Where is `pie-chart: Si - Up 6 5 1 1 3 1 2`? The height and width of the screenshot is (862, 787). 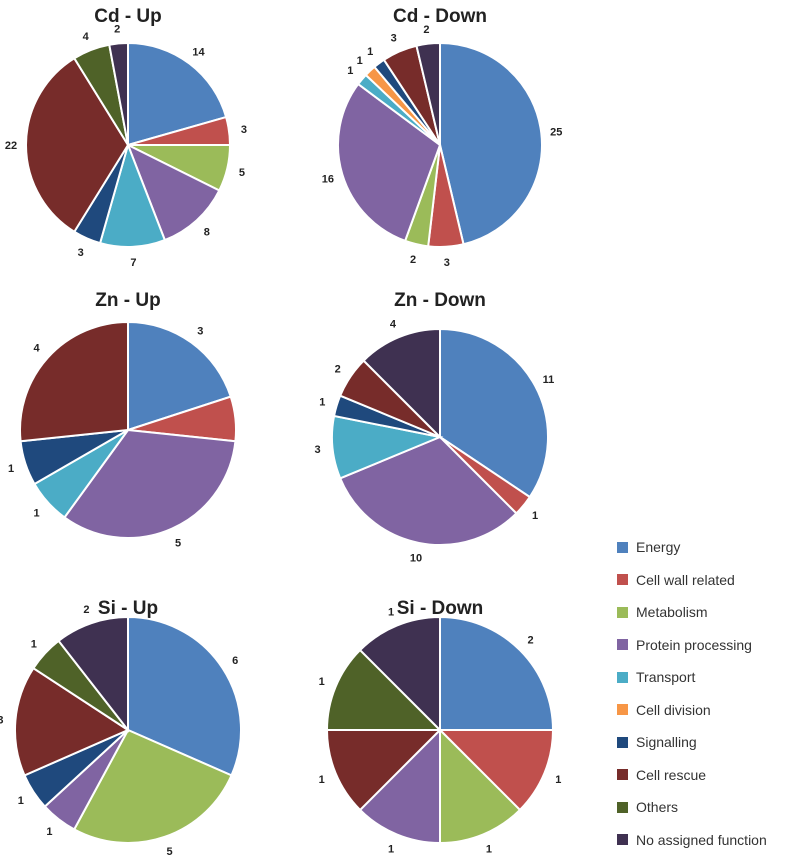 pie-chart: Si - Up 6 5 1 1 3 1 2 is located at coordinates (121, 728).